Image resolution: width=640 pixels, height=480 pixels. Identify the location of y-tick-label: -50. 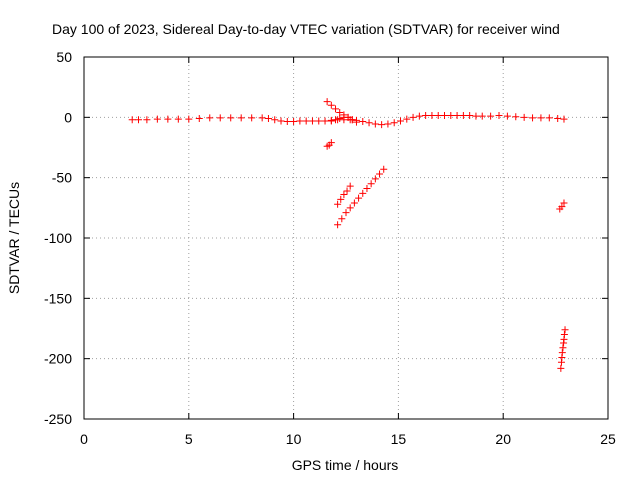
(62, 178).